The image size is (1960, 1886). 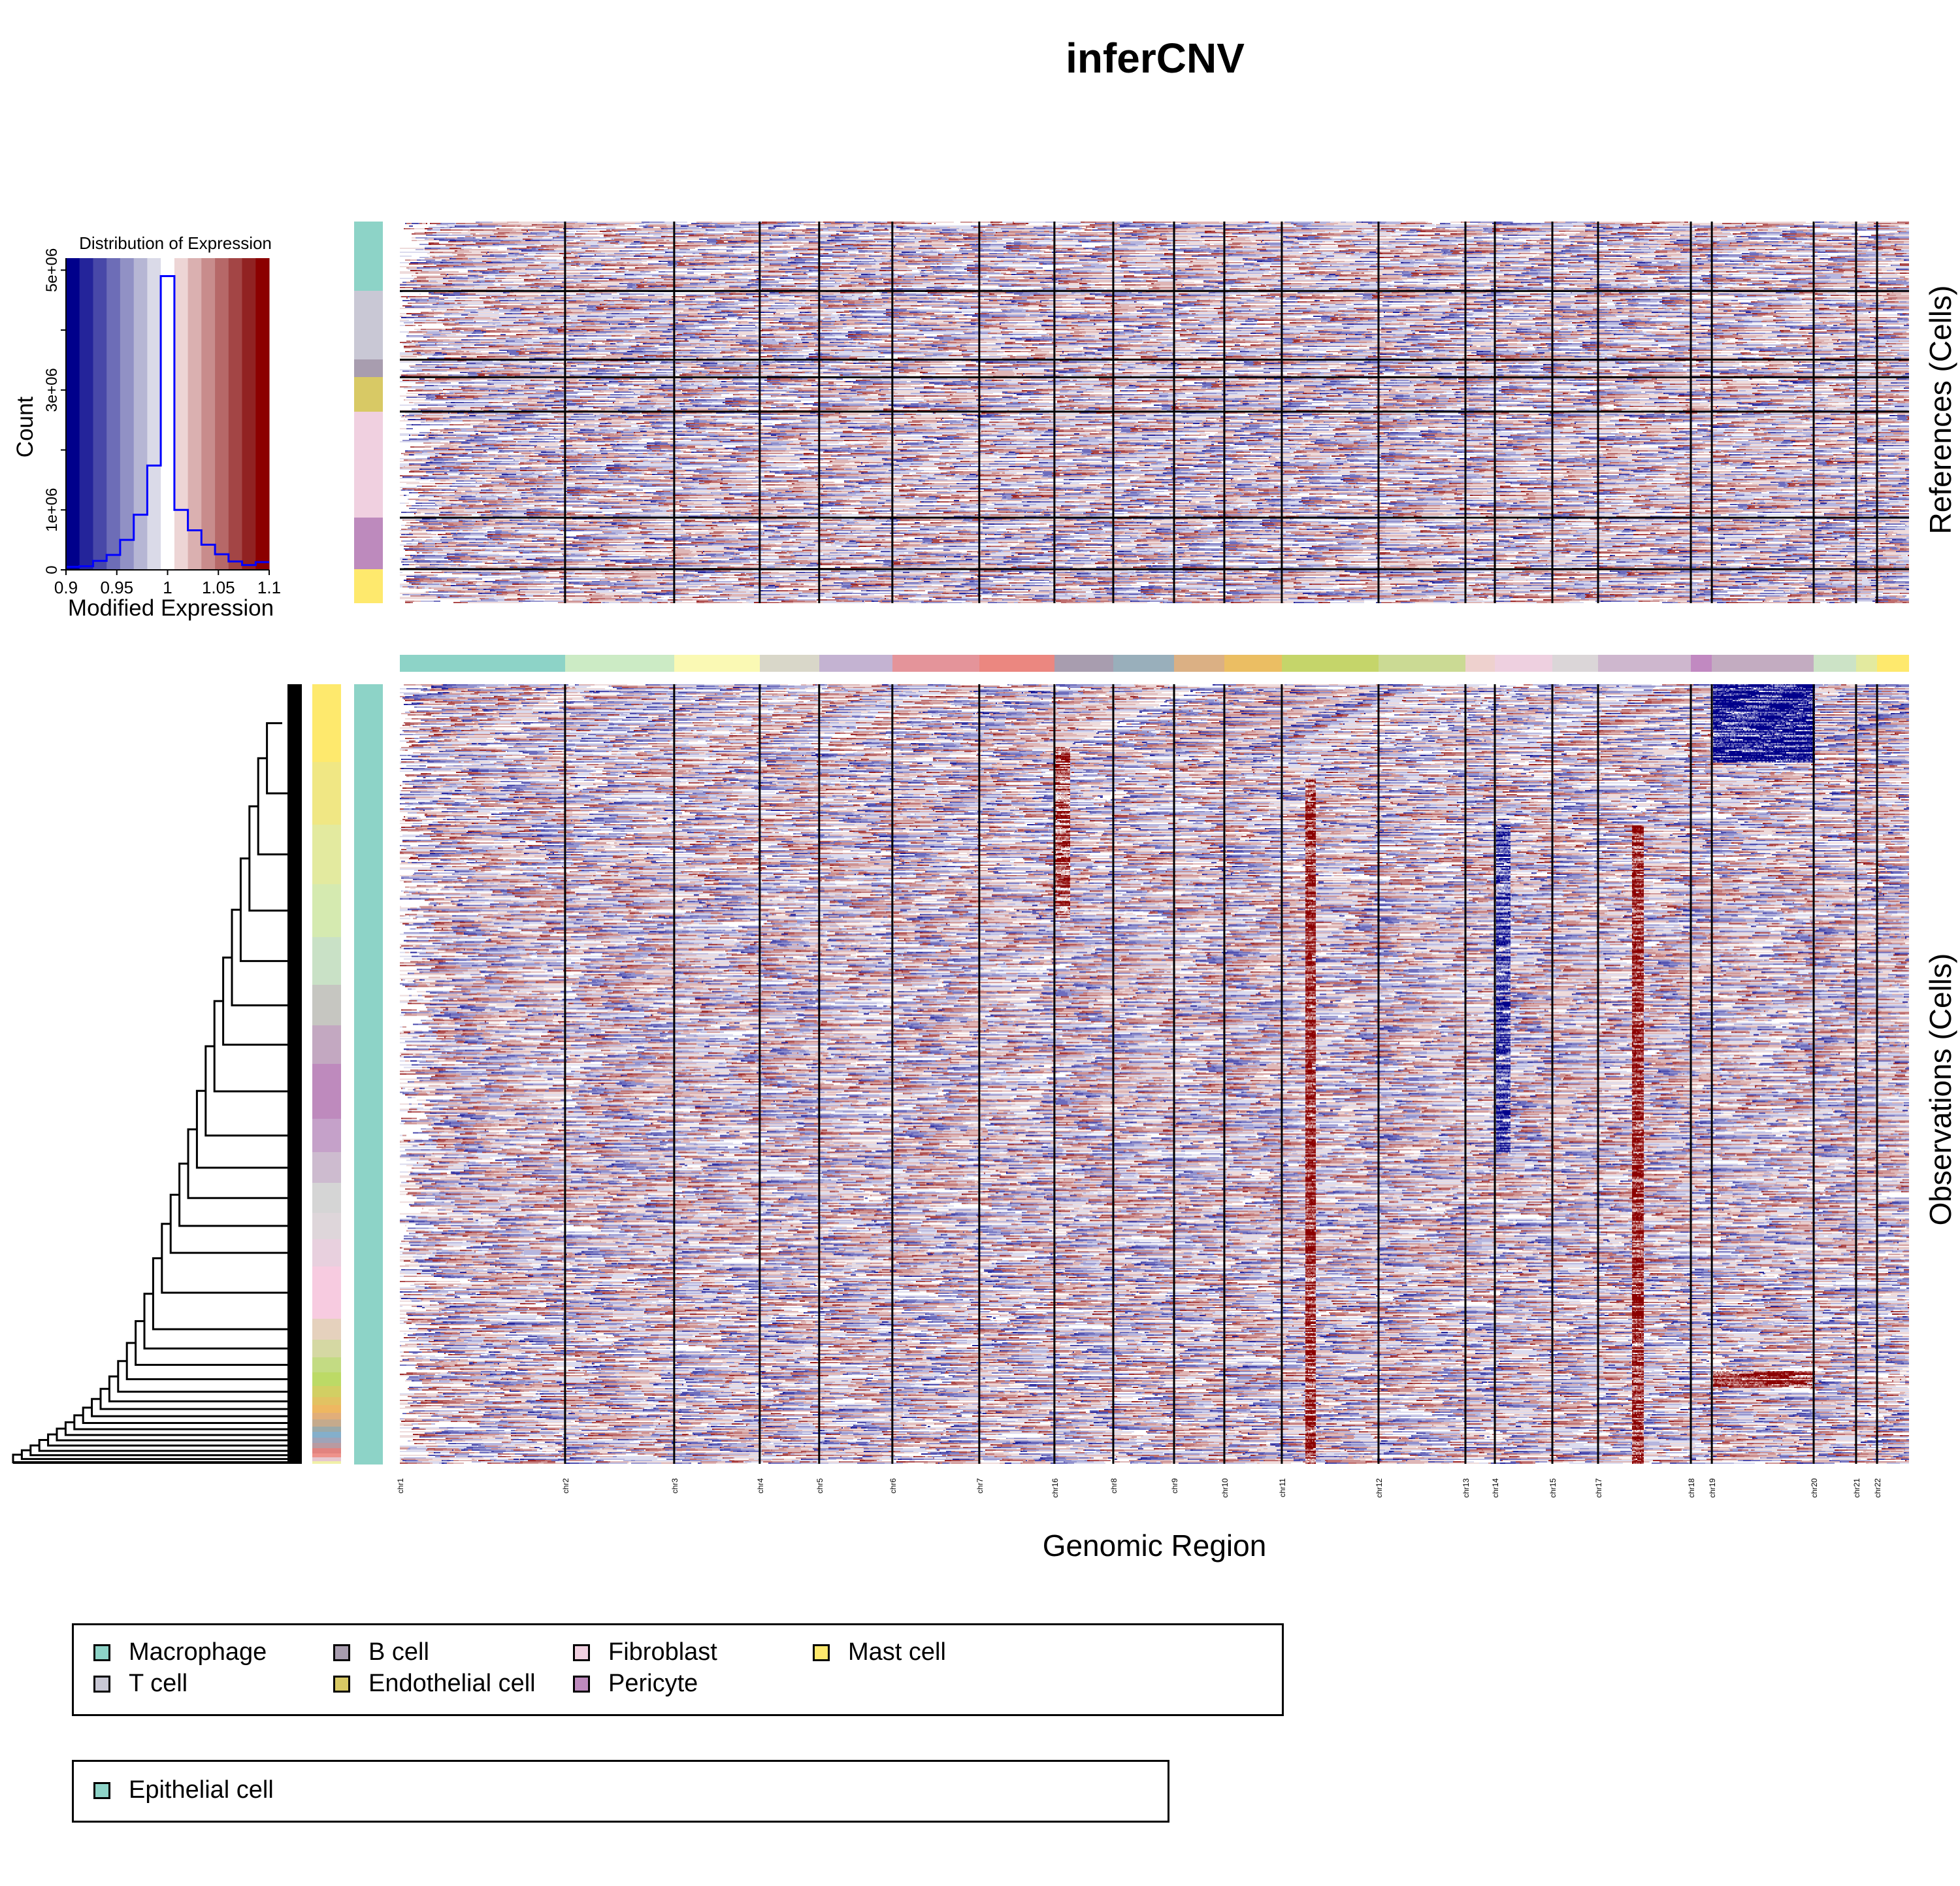 What do you see at coordinates (674, 1486) in the screenshot?
I see `chromosome-label: chr3` at bounding box center [674, 1486].